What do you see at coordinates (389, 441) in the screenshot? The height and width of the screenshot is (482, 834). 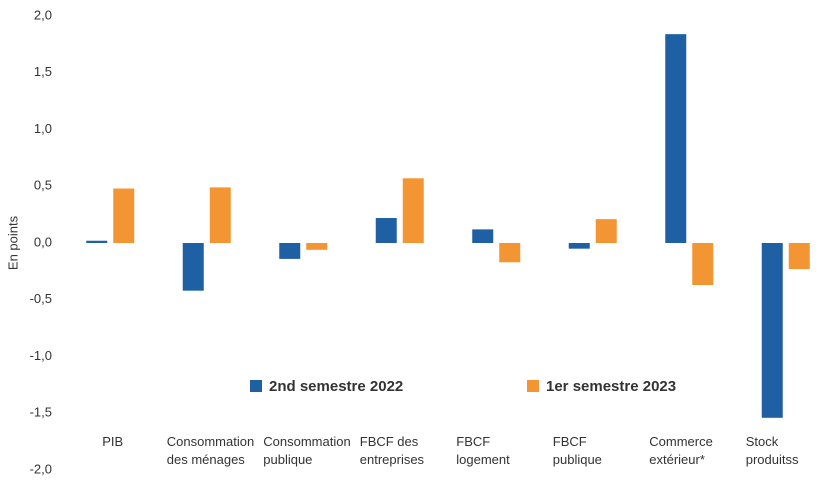 I see `x-tick-label-line: FBCF des` at bounding box center [389, 441].